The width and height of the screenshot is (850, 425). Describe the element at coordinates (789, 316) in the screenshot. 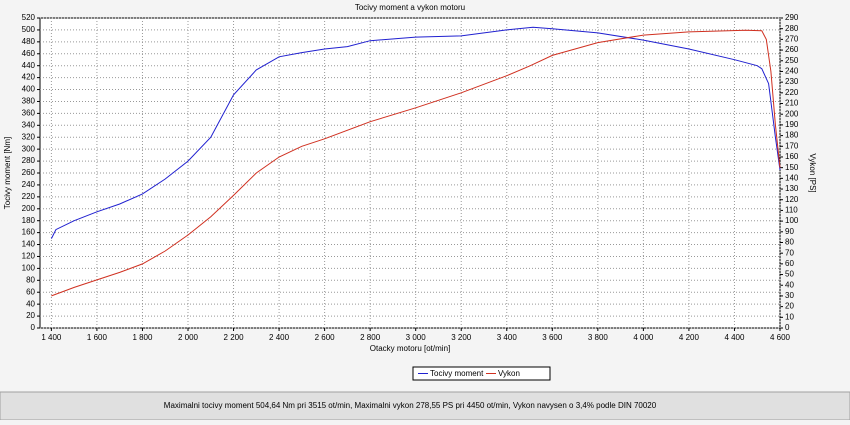

I see `y2-tick-label: 10` at that location.